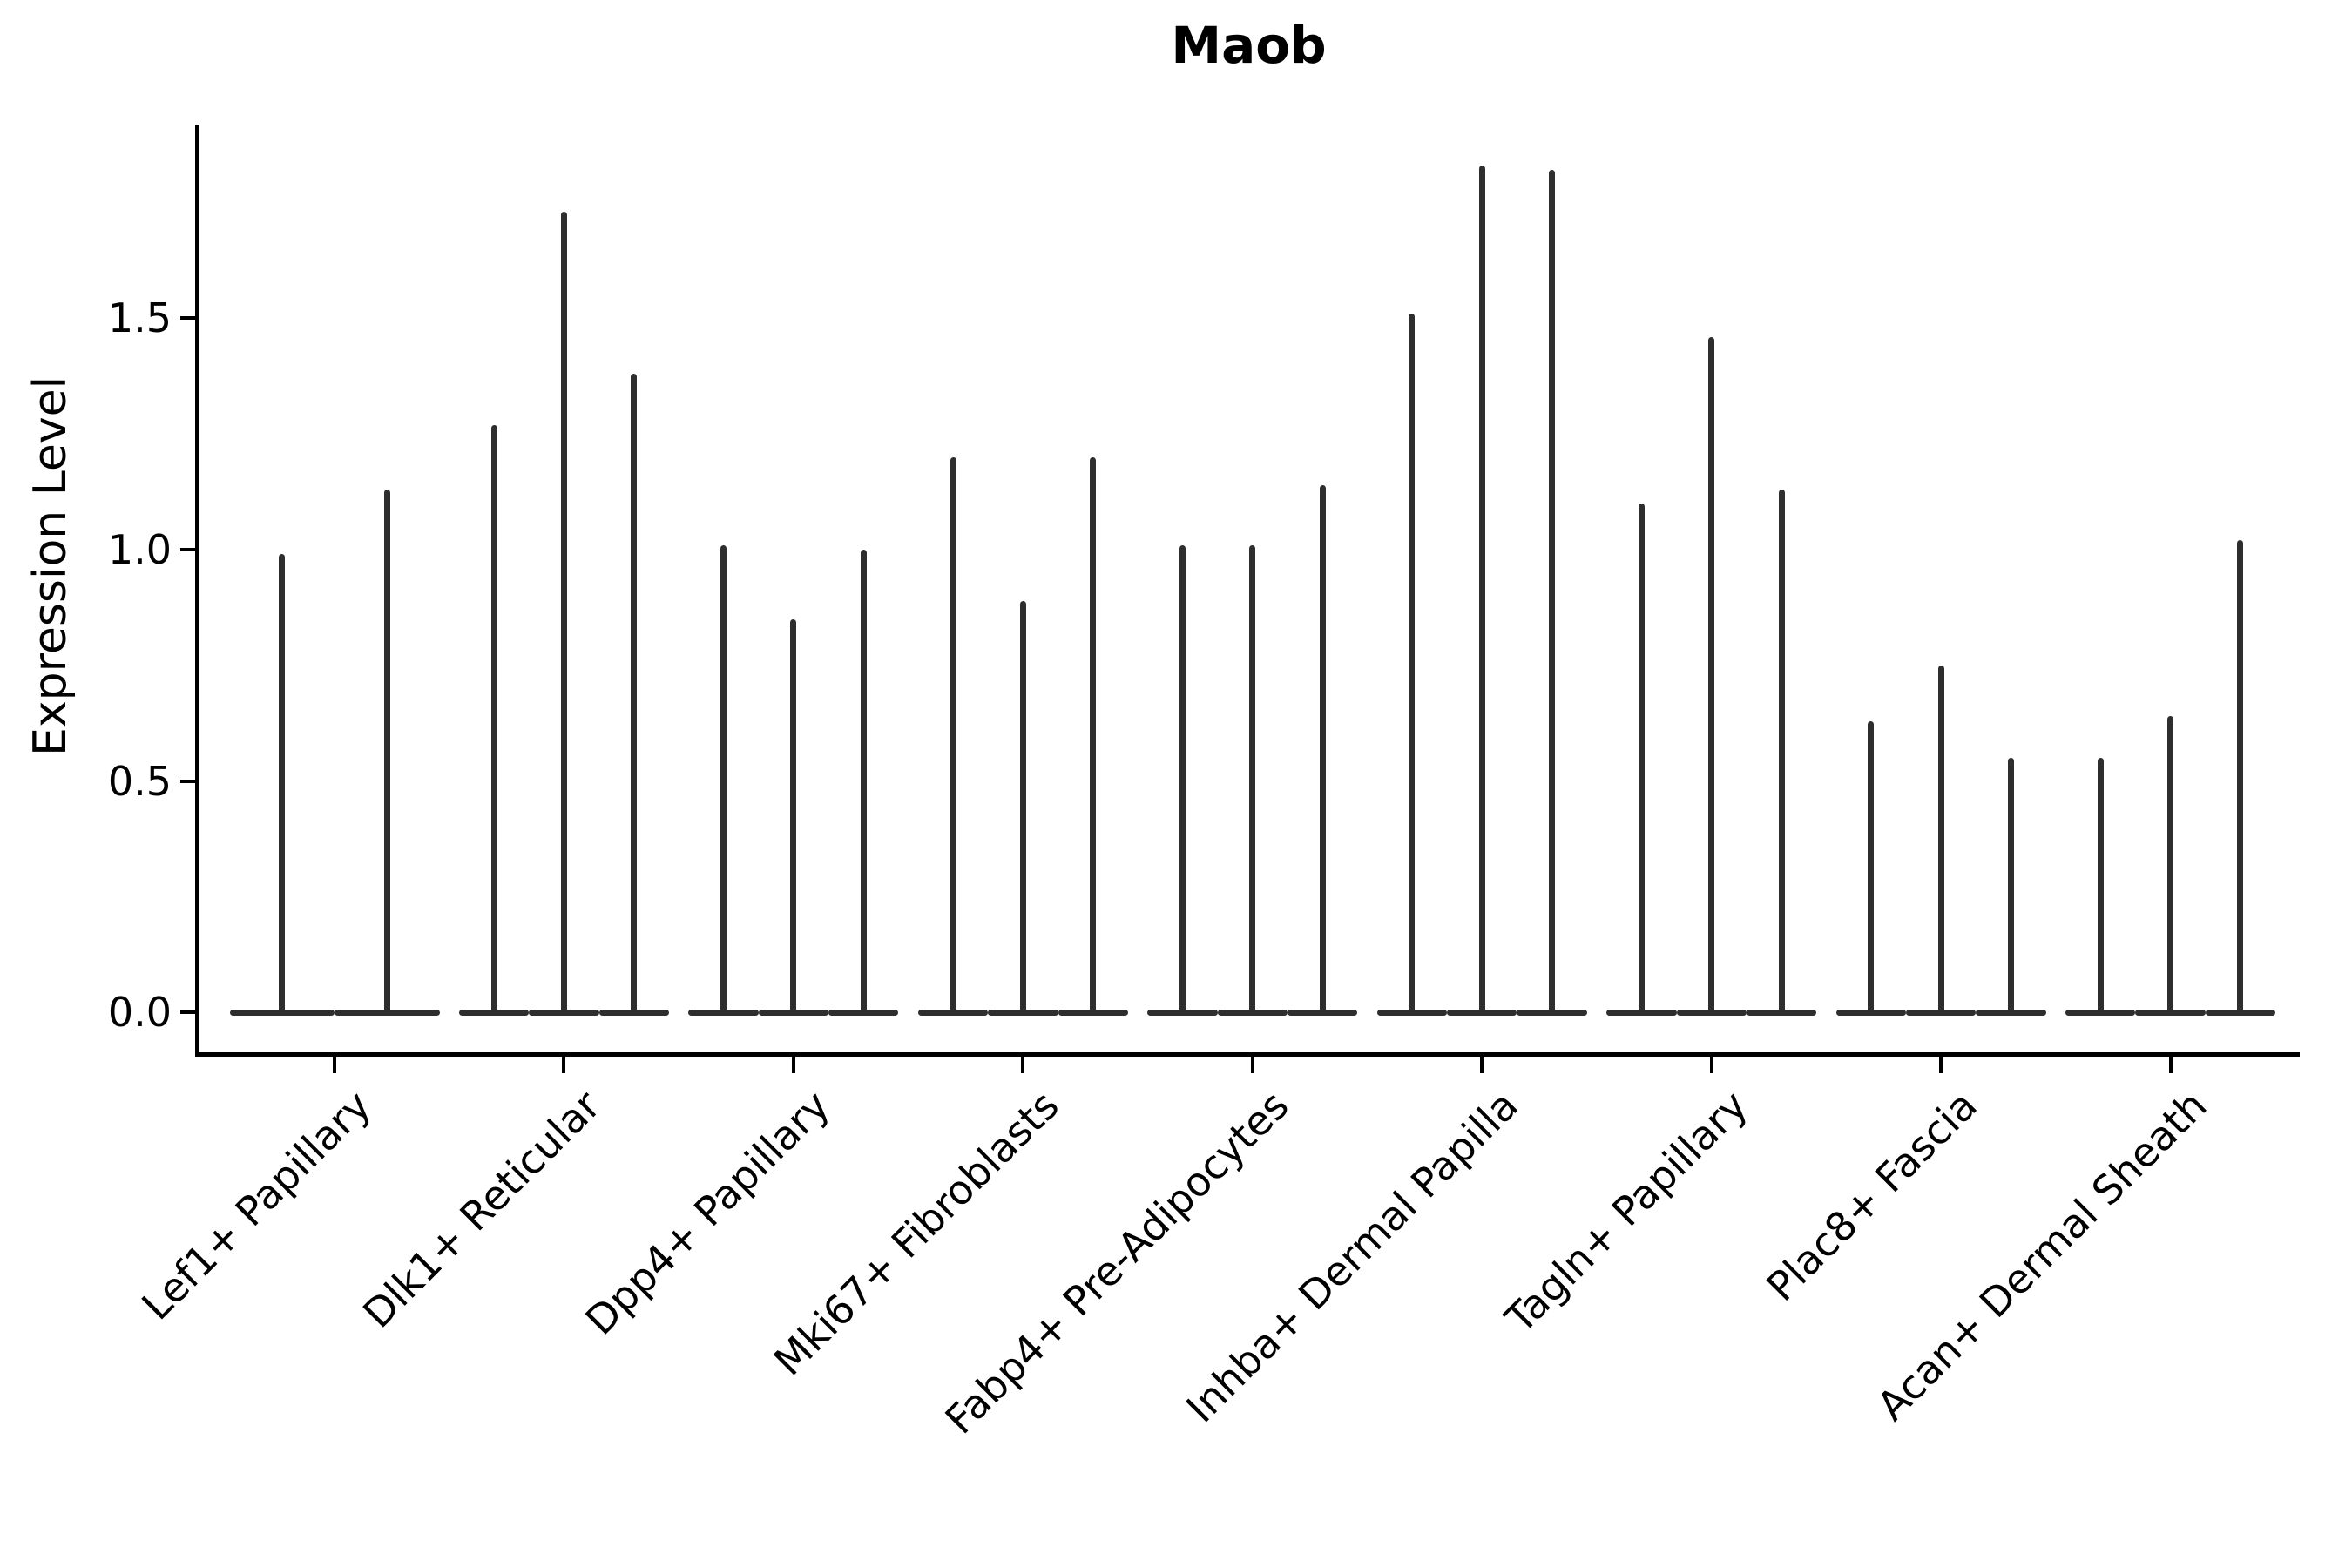  Describe the element at coordinates (197, 590) in the screenshot. I see `y-axis-spine` at that location.